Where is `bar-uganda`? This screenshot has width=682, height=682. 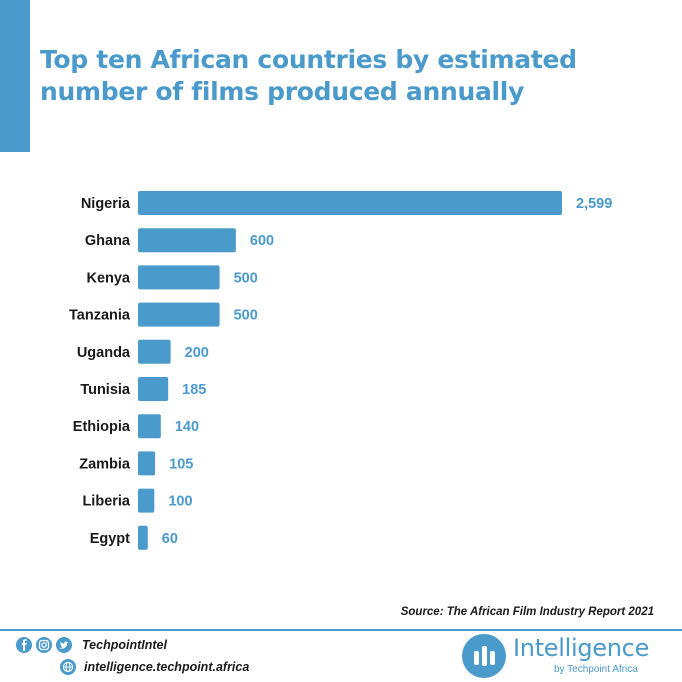 bar-uganda is located at coordinates (154, 351).